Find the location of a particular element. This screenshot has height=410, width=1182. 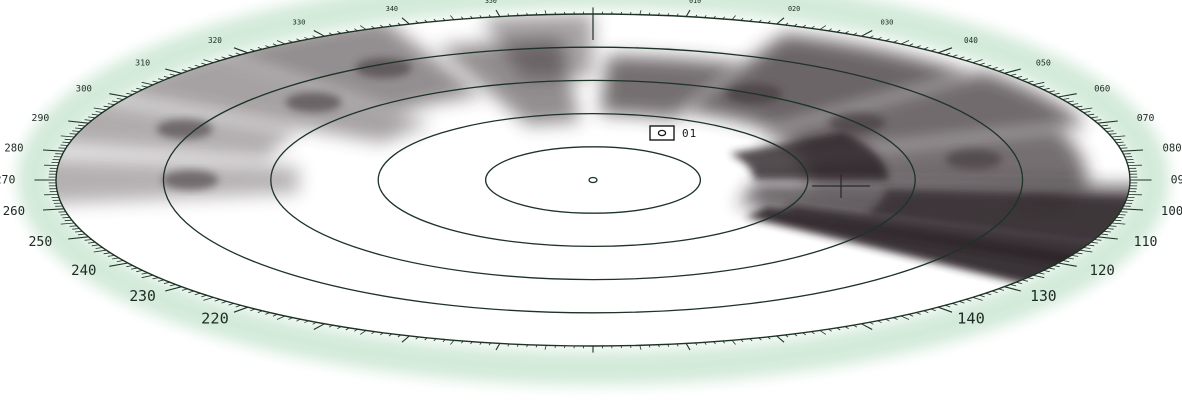

bearing-label-100: 100 is located at coordinates (1171, 210).